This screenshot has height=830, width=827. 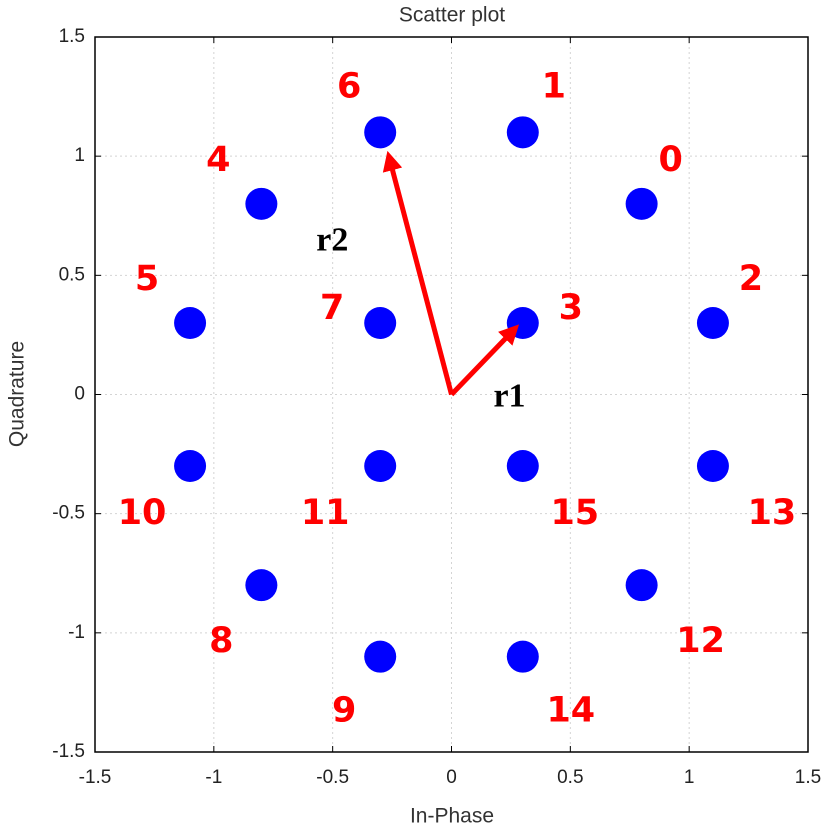 What do you see at coordinates (772, 513) in the screenshot?
I see `point-label: 13` at bounding box center [772, 513].